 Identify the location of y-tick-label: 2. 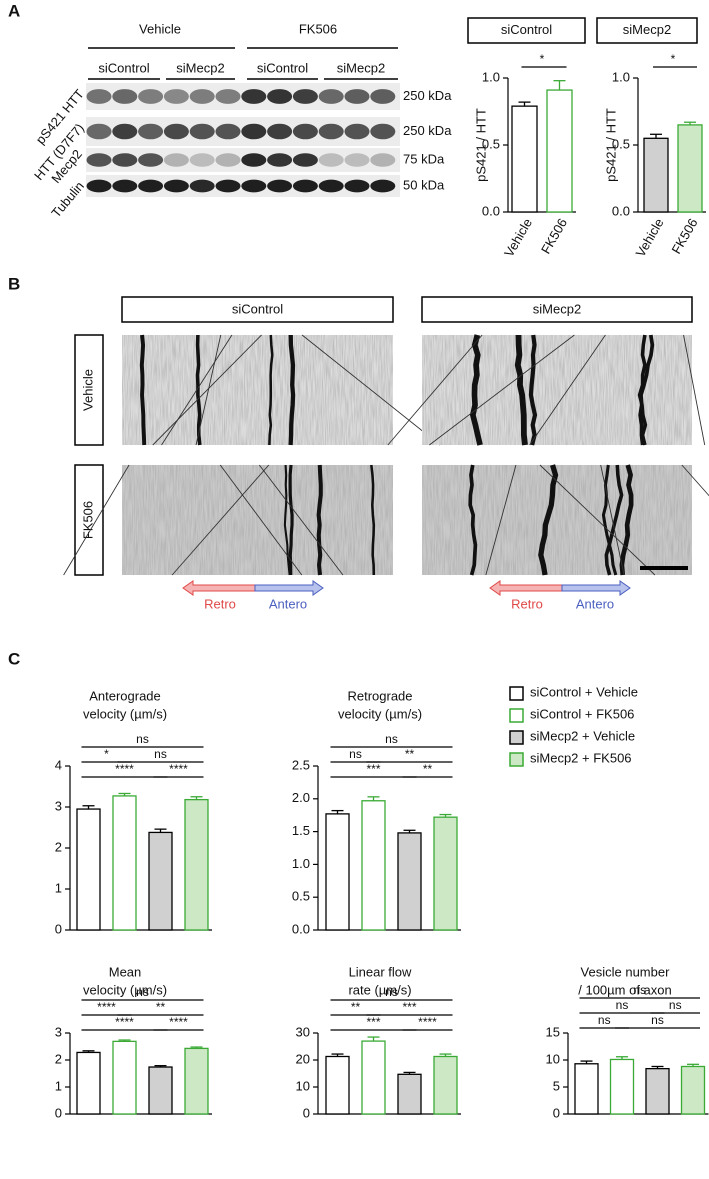
(58, 846).